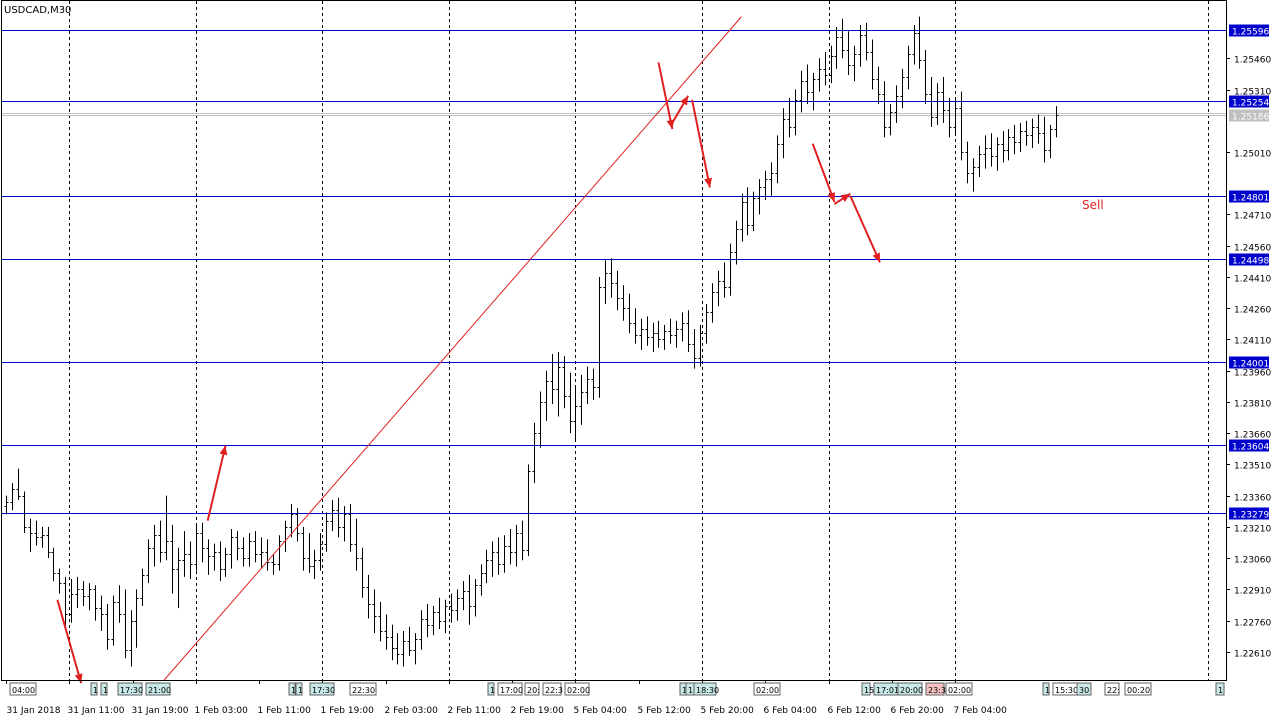 This screenshot has height=724, width=1280. What do you see at coordinates (1252, 93) in the screenshot?
I see `y-tick-label: 1.25310` at bounding box center [1252, 93].